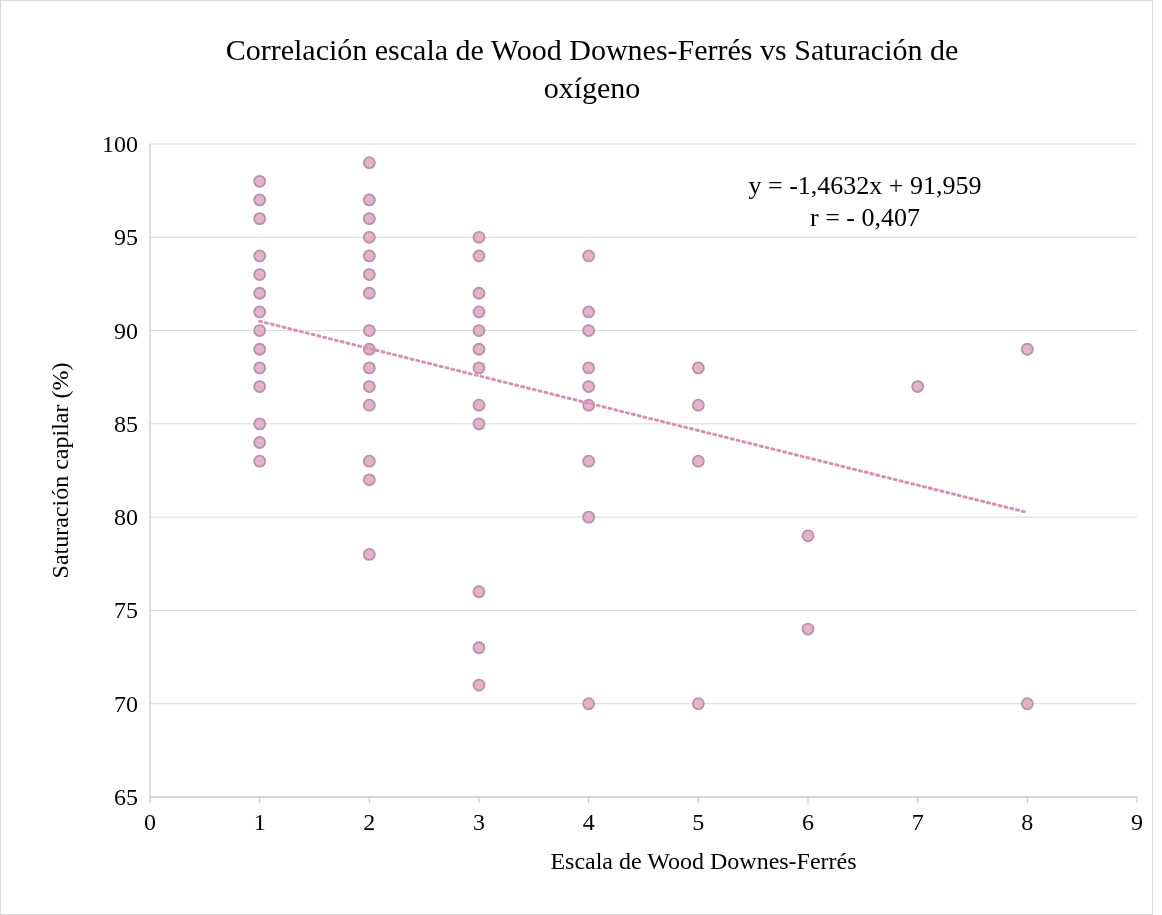 This screenshot has height=915, width=1162. What do you see at coordinates (1027, 822) in the screenshot?
I see `x-tick-label: 8` at bounding box center [1027, 822].